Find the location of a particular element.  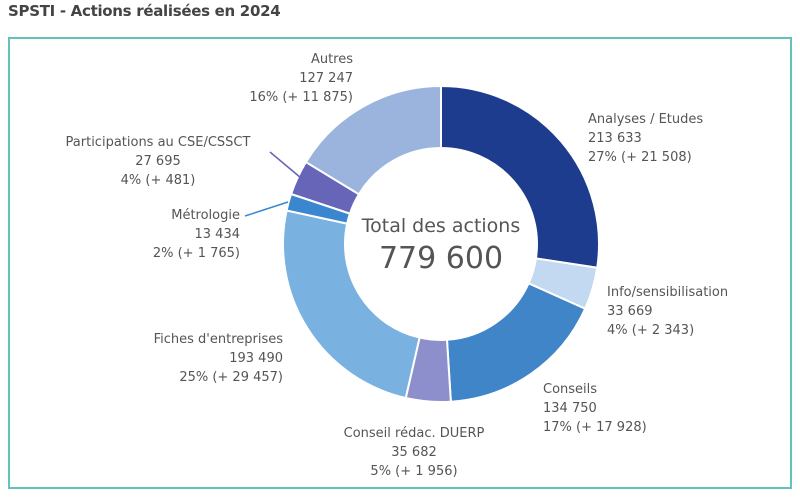

center-label: Total des actions is located at coordinates (441, 226).